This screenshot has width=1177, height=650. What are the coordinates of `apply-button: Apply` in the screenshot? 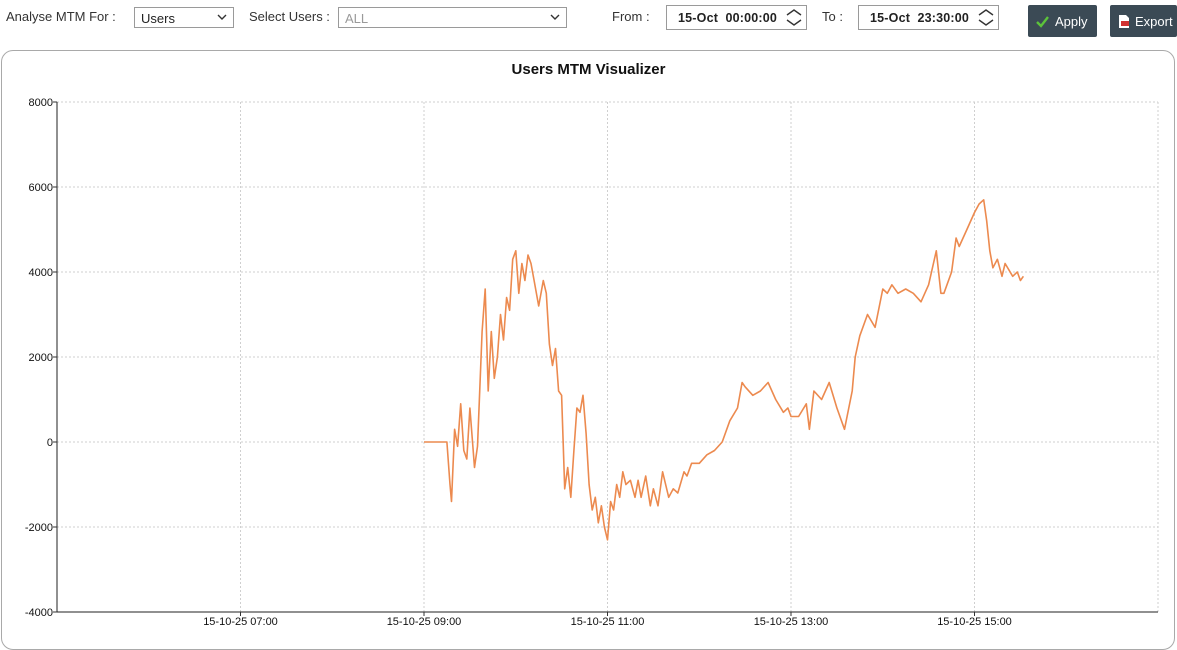 It's located at (1062, 21).